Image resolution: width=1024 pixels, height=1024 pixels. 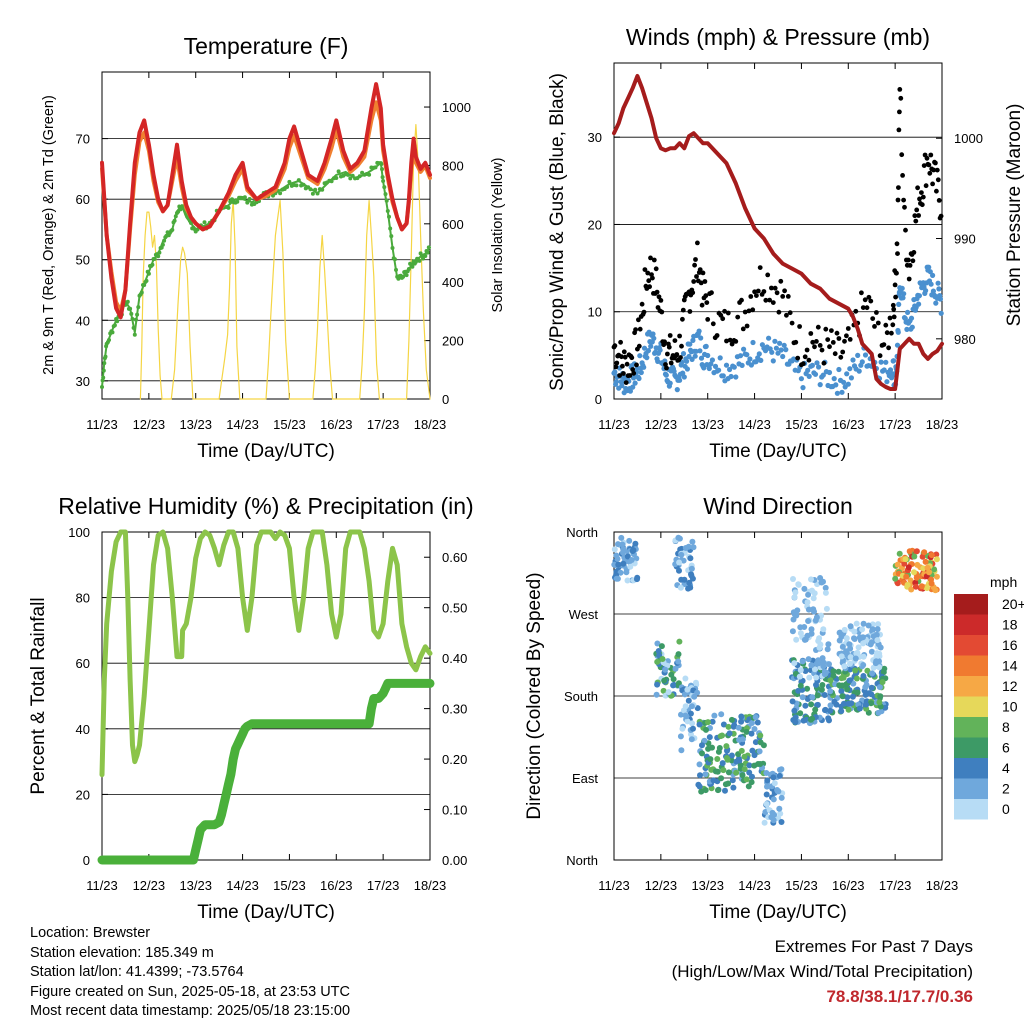 What do you see at coordinates (778, 231) in the screenshot?
I see `plot-frame` at bounding box center [778, 231].